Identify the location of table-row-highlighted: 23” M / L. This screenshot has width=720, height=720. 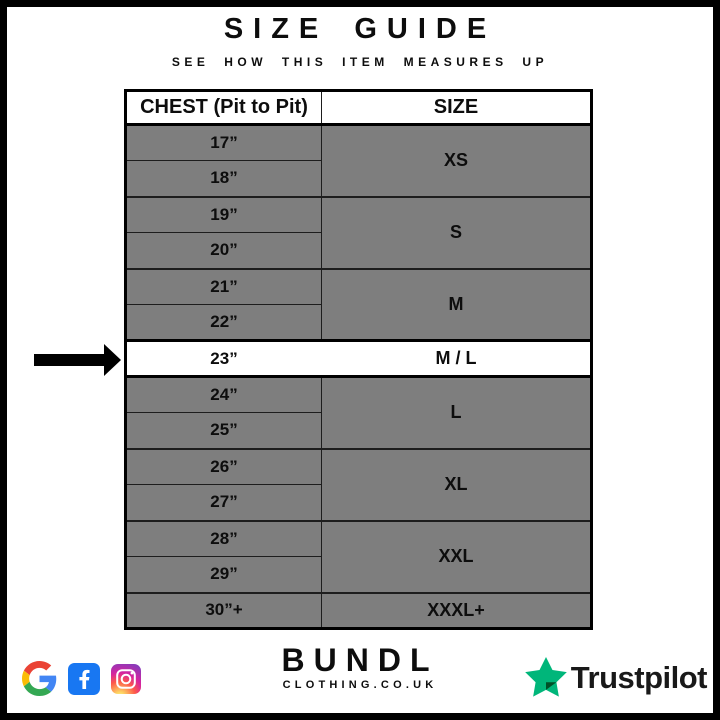
(358, 358).